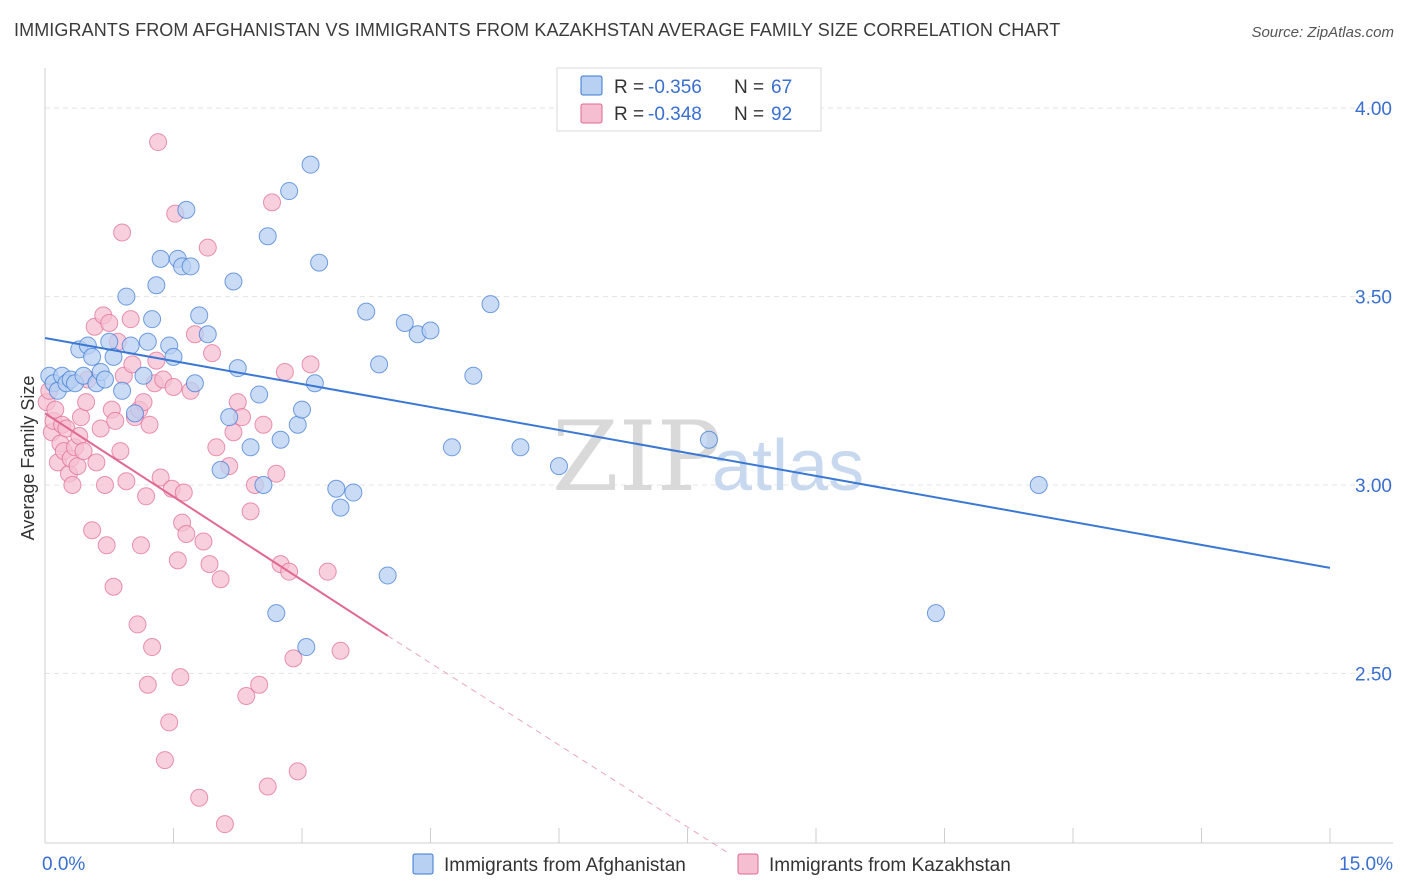  Describe the element at coordinates (1373, 109) in the screenshot. I see `y-tick-label: 4.00` at that location.